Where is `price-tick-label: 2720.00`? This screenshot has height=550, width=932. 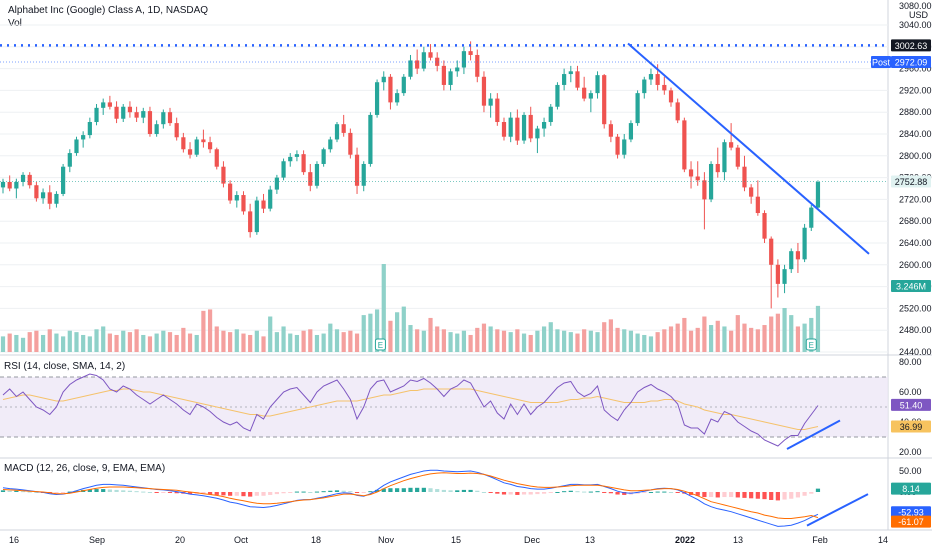 price-tick-label: 2720.00 is located at coordinates (915, 199).